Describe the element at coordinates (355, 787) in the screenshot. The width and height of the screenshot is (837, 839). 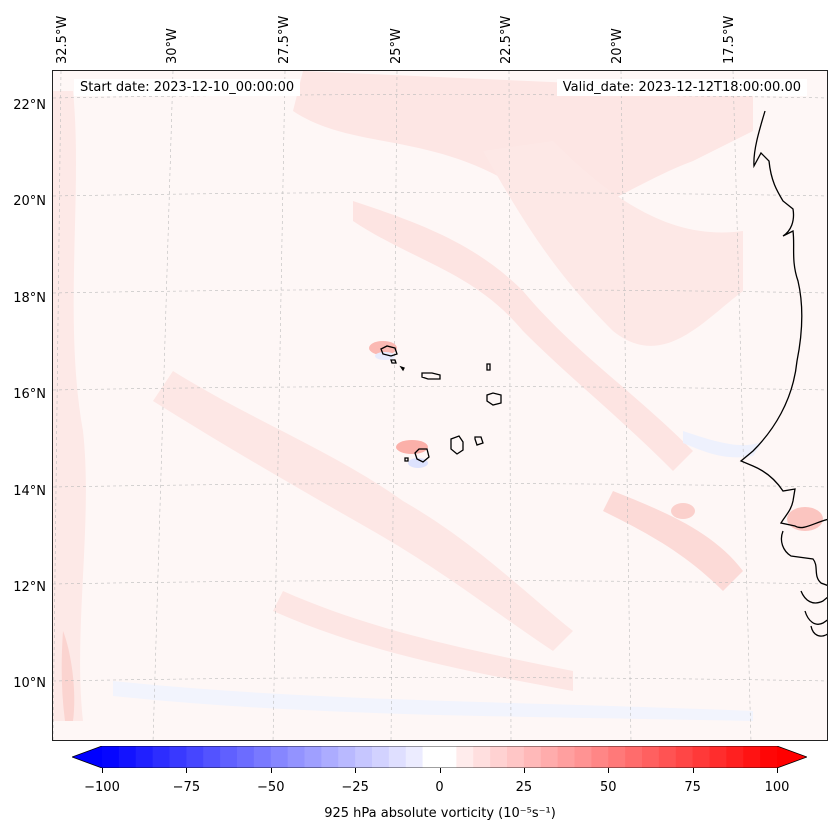
I see `colorbar-tick-label: −25` at that location.